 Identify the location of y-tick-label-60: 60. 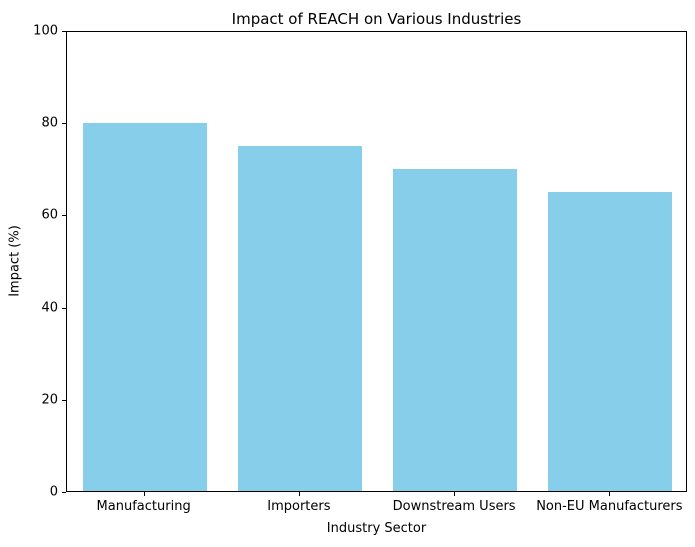
(49, 215).